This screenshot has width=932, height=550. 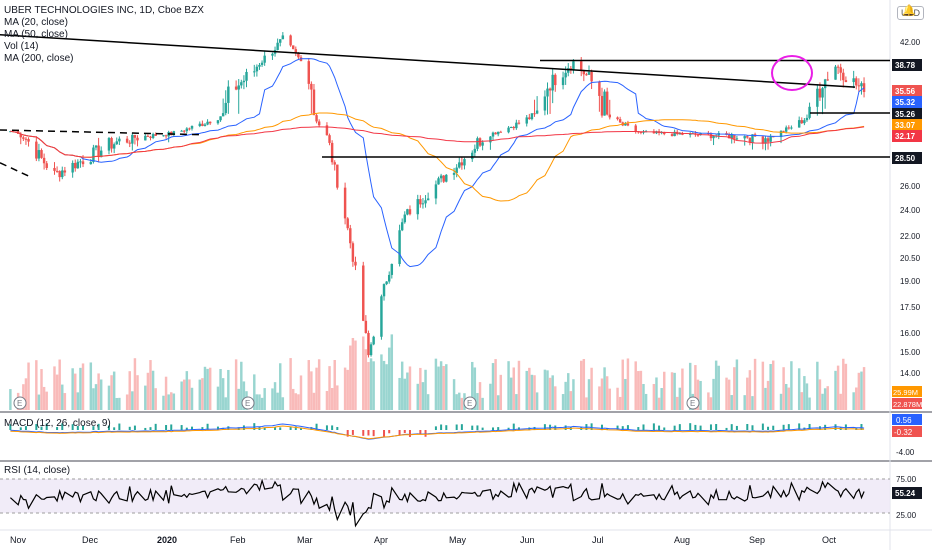 I want to click on legend-vol: Vol (14), so click(x=21, y=46).